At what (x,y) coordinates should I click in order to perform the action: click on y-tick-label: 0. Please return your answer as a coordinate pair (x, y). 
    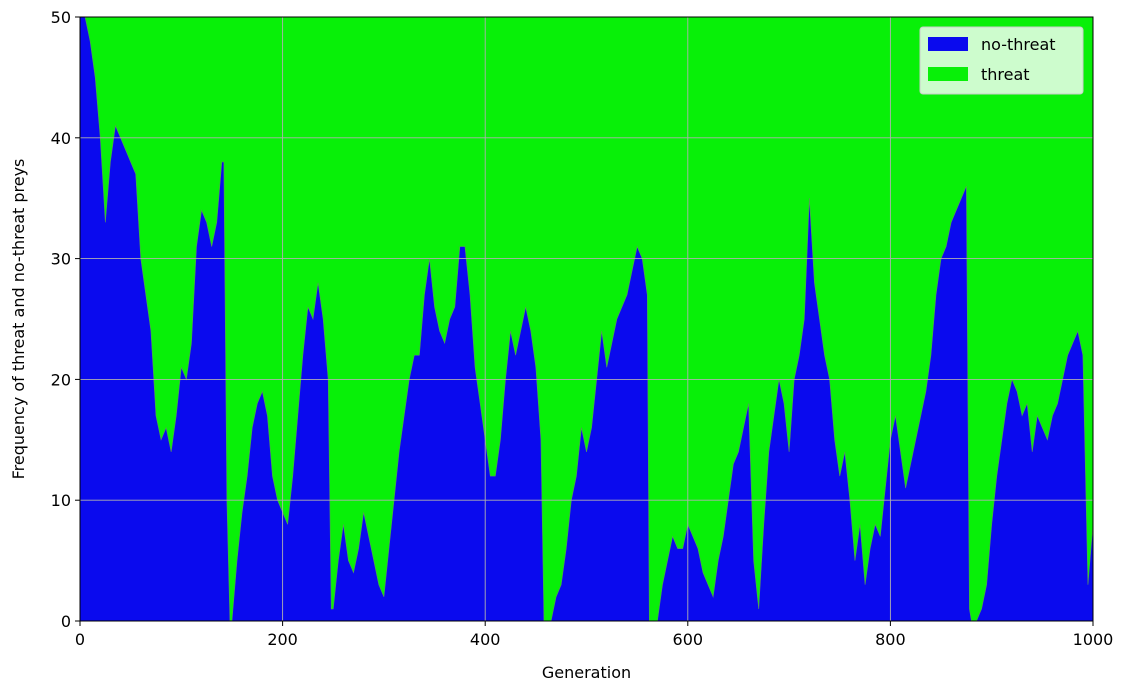
    Looking at the image, I should click on (66, 621).